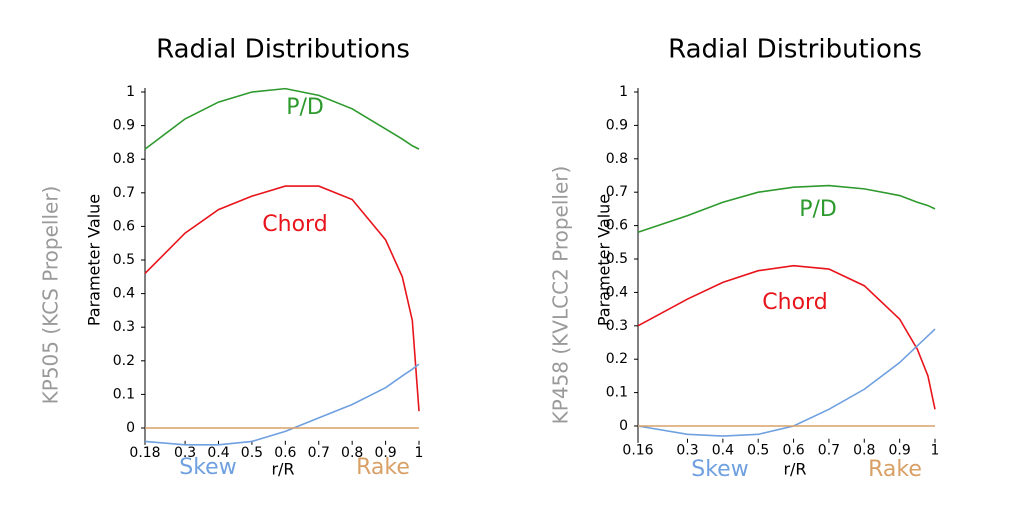 The width and height of the screenshot is (1024, 512). Describe the element at coordinates (561, 295) in the screenshot. I see `side-label: KP458 (KVLCC2 Propeller)` at that location.